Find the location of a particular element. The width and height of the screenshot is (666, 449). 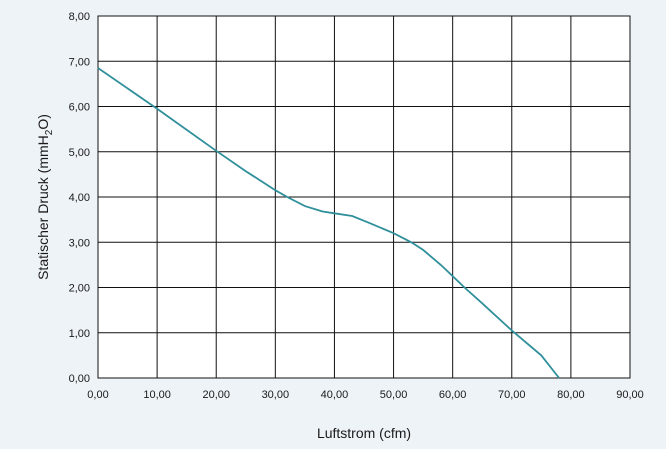

x-tick-label: 30,00 is located at coordinates (276, 395).